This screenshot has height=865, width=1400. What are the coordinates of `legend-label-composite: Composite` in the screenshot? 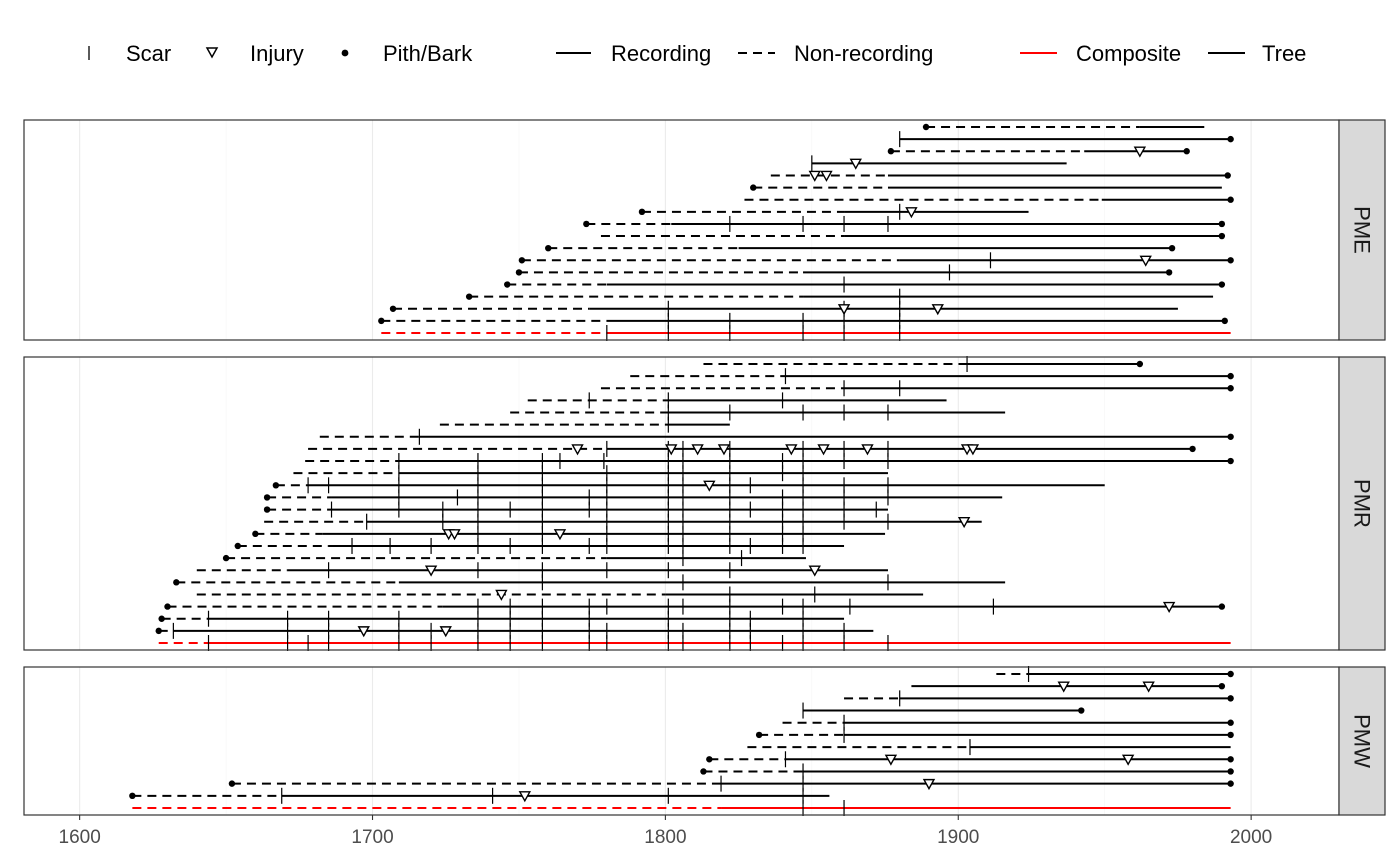 It's located at (1128, 53).